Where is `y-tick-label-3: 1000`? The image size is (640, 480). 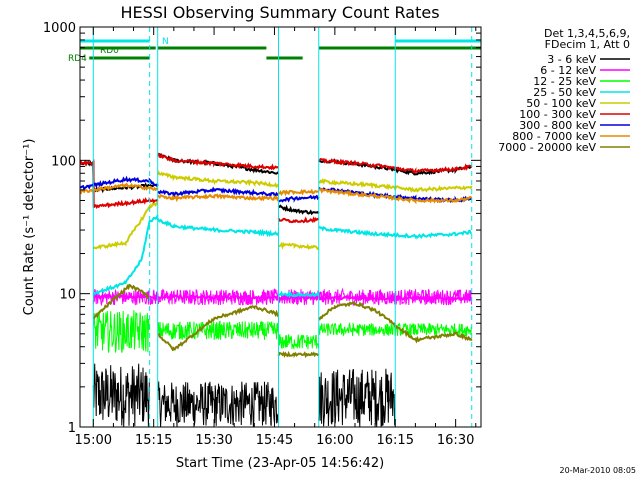 y-tick-label-3: 1000 is located at coordinates (59, 28).